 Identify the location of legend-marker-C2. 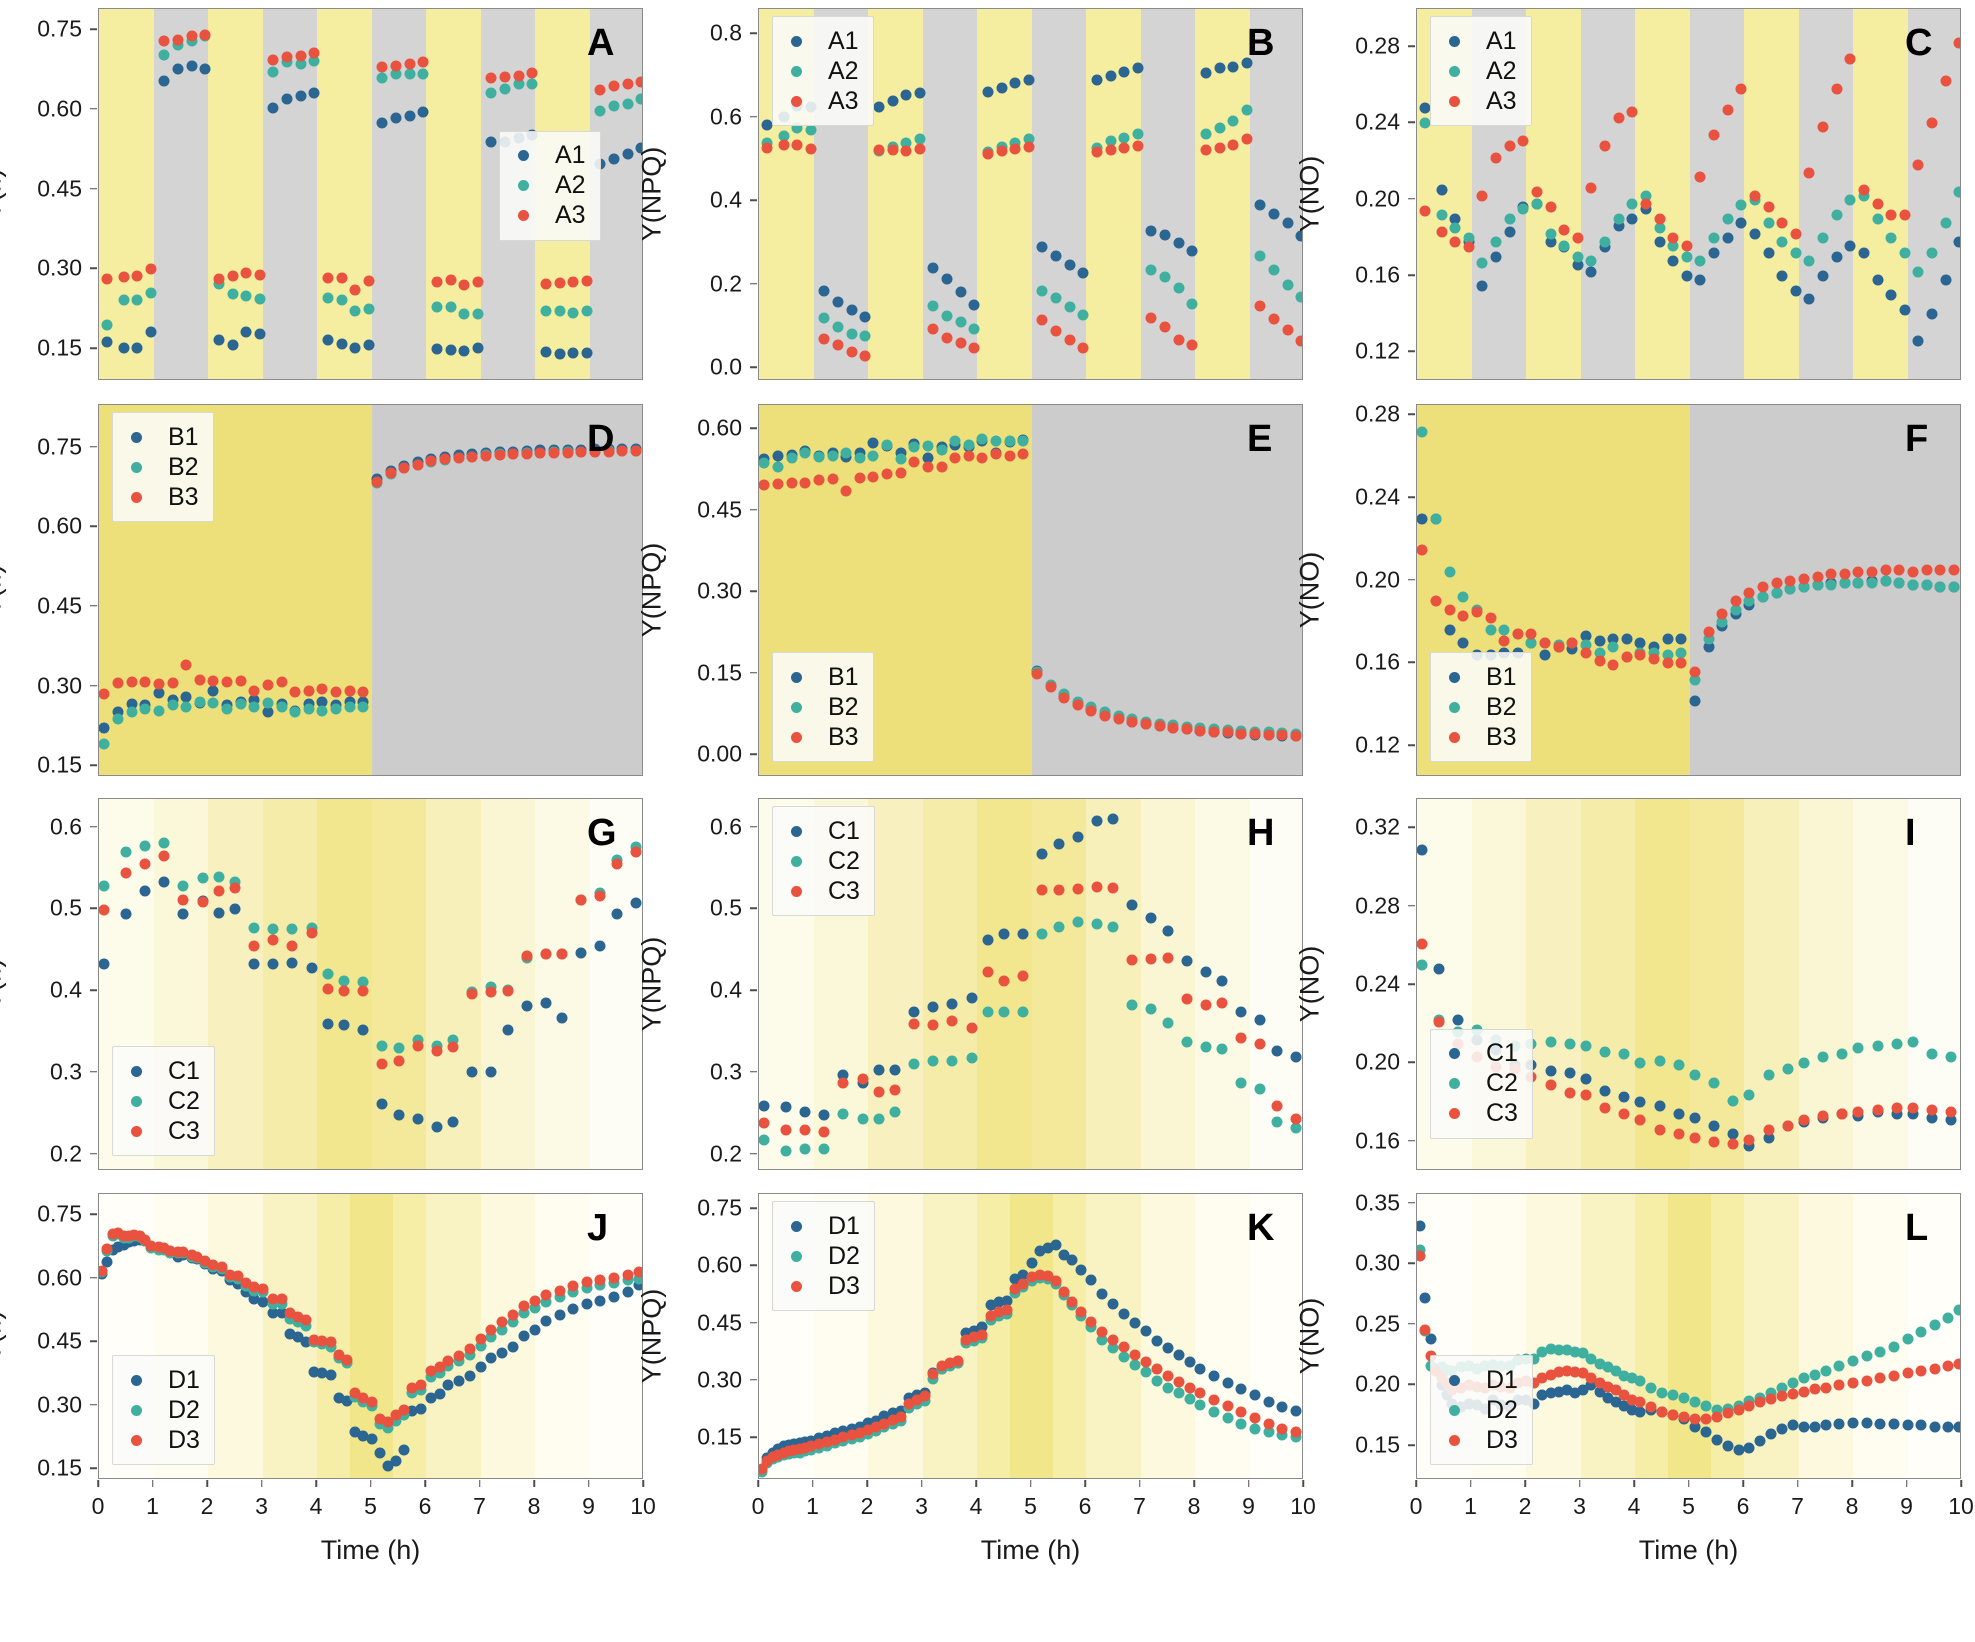
(1454, 1084).